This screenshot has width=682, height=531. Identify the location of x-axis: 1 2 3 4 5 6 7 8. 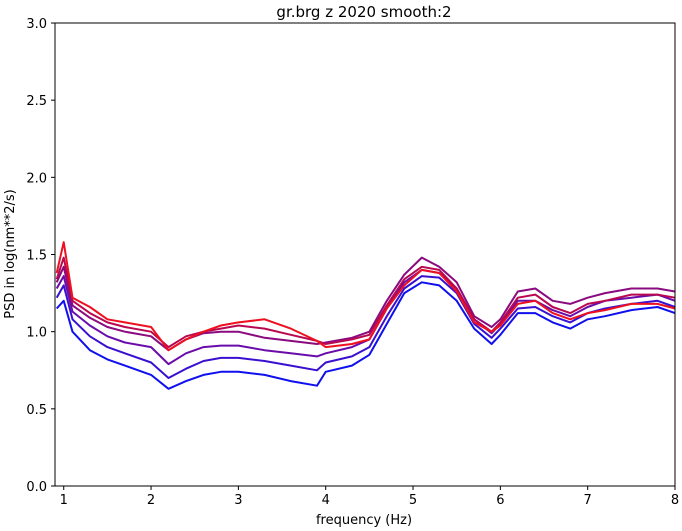
(369, 497).